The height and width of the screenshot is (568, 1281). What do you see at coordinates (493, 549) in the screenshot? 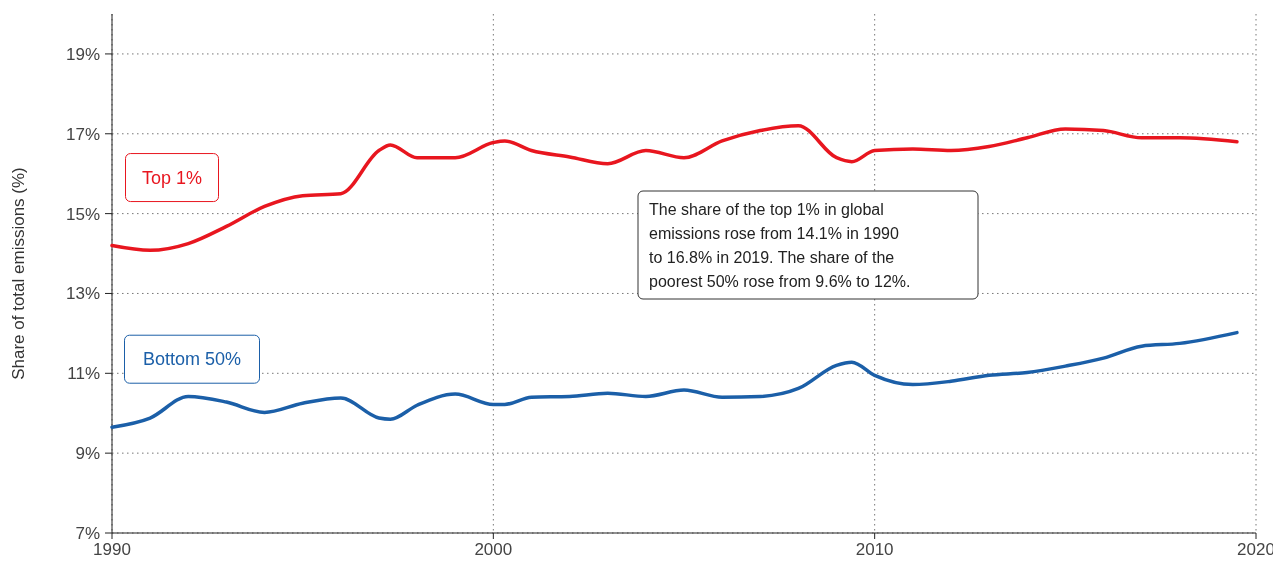
I see `x-tick-label: 2000` at bounding box center [493, 549].